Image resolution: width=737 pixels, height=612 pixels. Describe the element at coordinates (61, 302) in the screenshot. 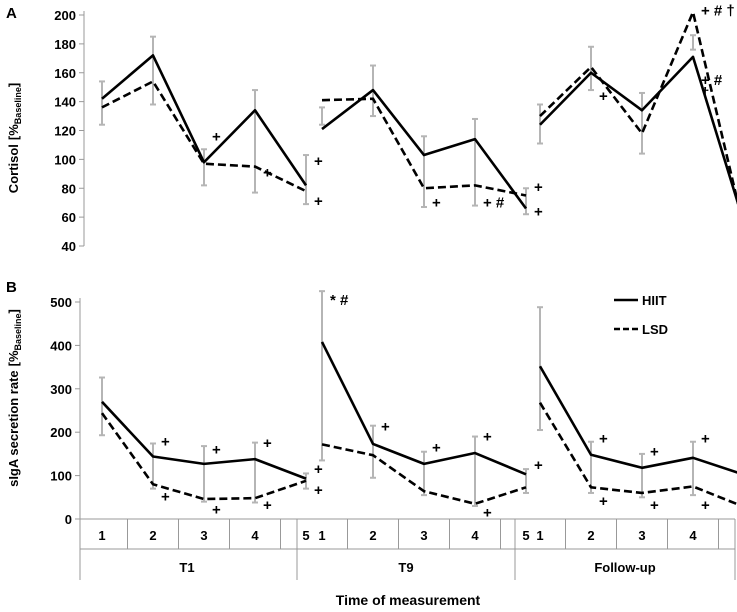

I see `y-tick-label-b-500: 500` at that location.